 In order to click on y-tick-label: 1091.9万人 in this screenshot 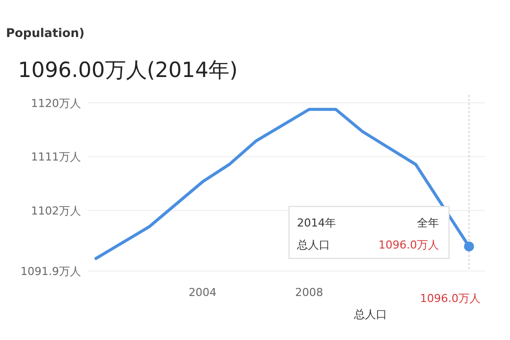, I will do `click(50, 271)`.